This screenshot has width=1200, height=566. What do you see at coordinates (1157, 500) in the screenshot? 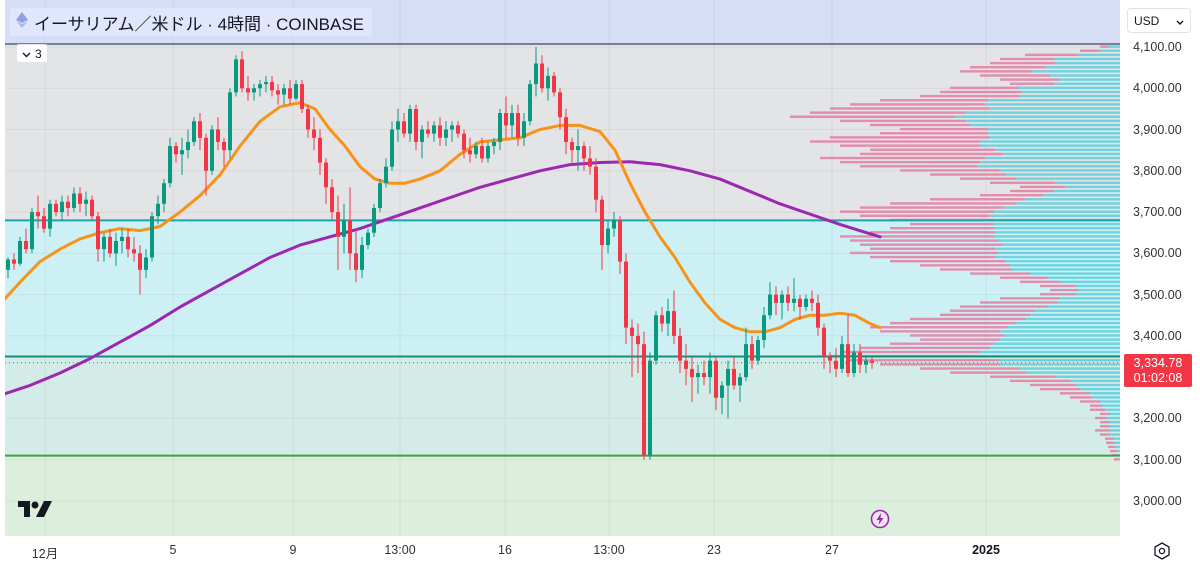
I see `price-axis-label: 3,000.00` at bounding box center [1157, 500].